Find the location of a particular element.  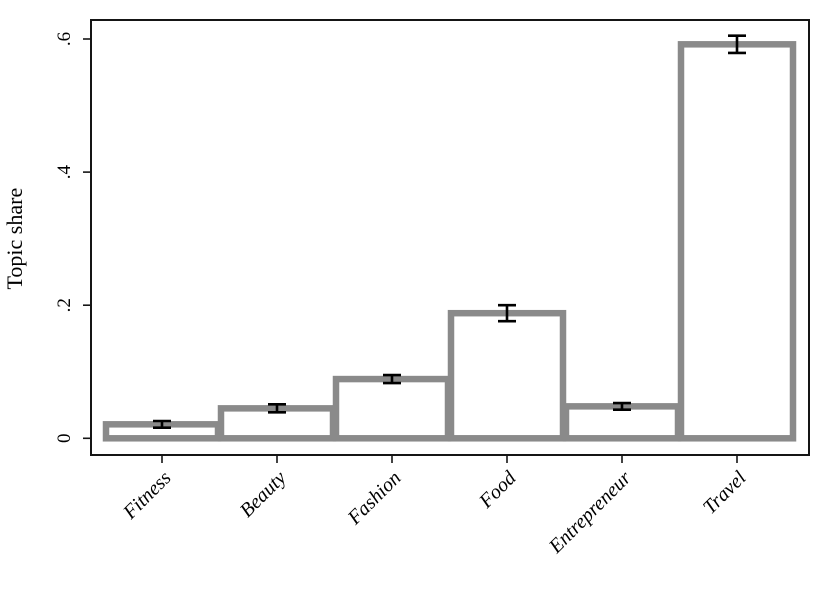

bar-entrepreneur is located at coordinates (622, 422).